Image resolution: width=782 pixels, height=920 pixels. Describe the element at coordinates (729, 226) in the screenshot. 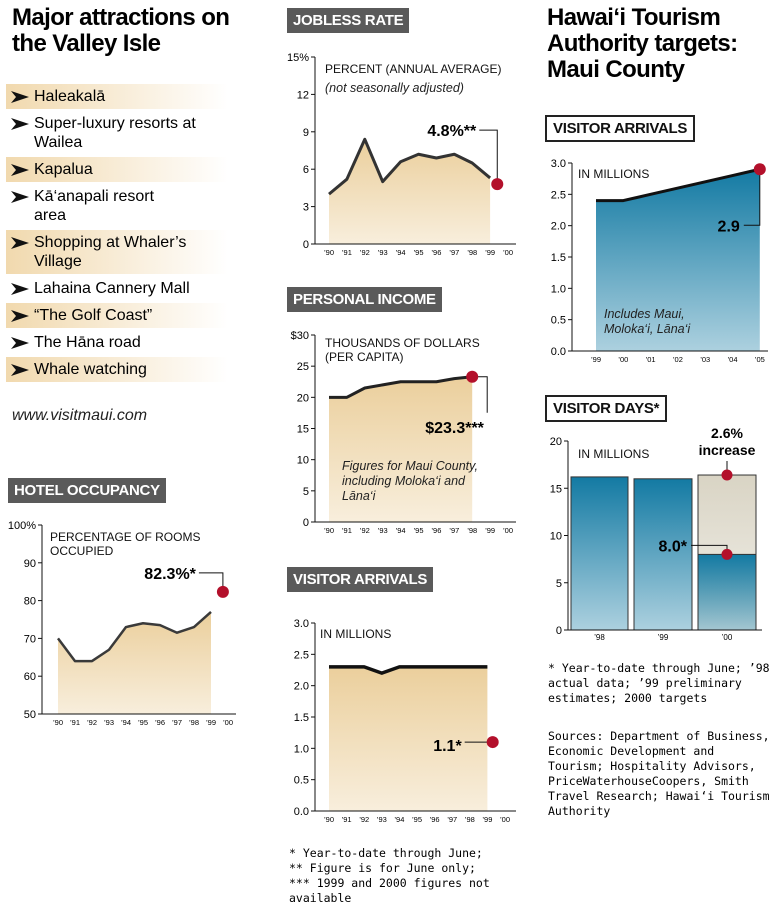

I see `highlight-label: 2.9` at that location.